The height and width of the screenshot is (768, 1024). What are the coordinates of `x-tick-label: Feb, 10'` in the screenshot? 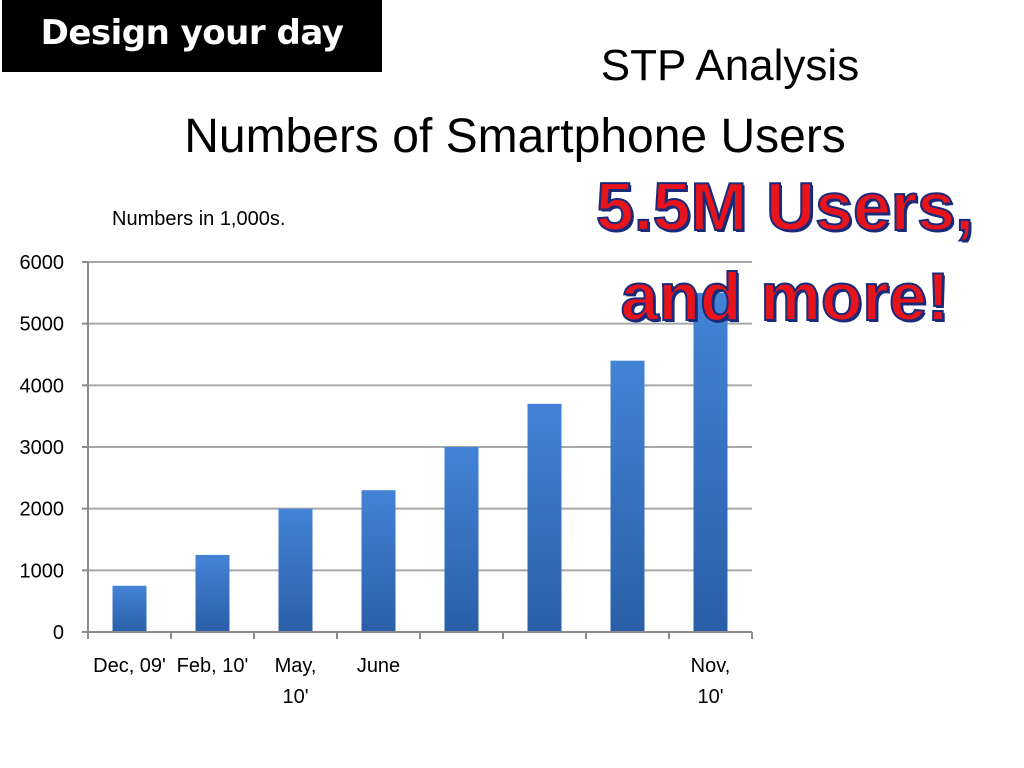 It's located at (213, 666).